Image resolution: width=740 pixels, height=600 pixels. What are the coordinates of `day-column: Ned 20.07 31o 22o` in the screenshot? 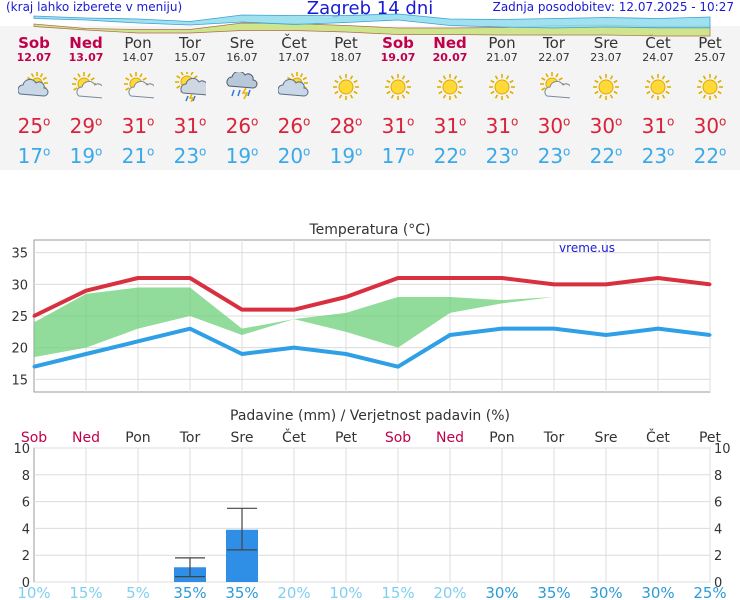 It's located at (450, 97).